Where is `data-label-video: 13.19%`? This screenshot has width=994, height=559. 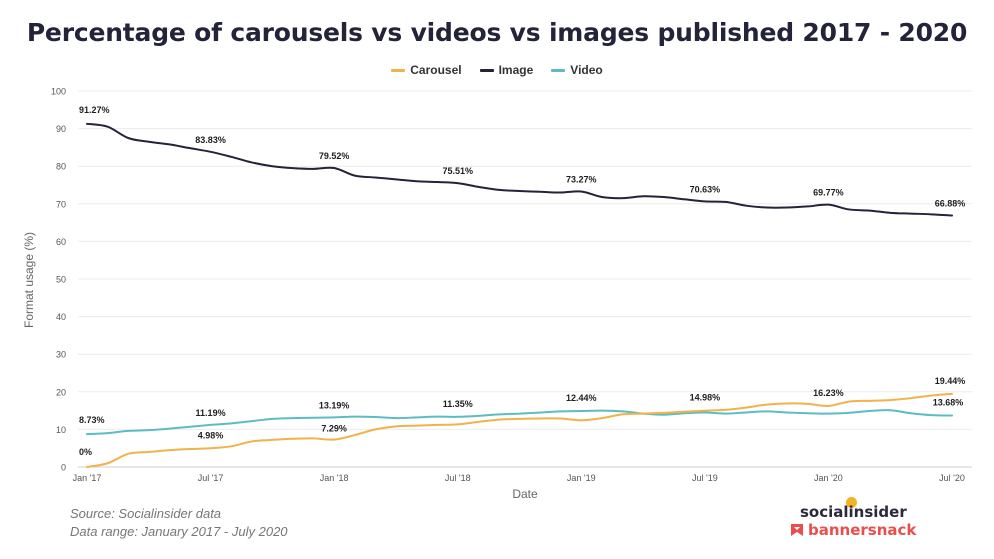
data-label-video: 13.19% is located at coordinates (334, 405).